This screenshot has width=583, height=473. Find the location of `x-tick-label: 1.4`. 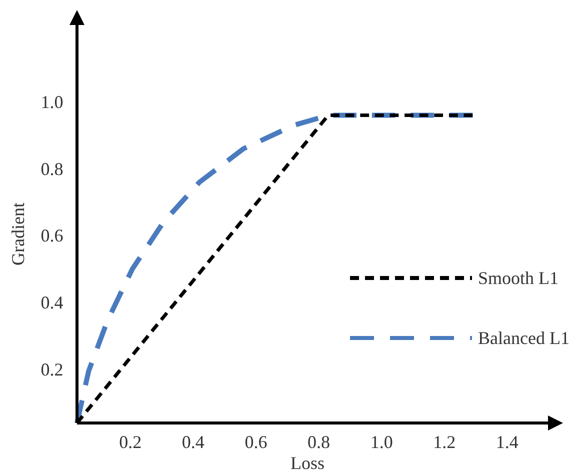

x-tick-label: 1.4 is located at coordinates (507, 442).